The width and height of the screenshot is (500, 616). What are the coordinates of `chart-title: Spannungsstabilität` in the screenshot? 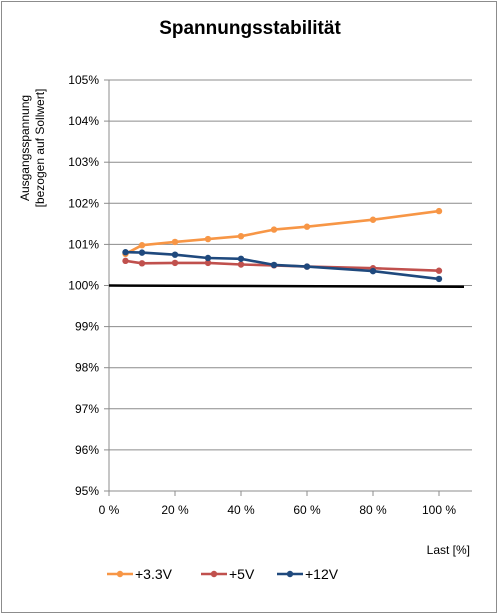 It's located at (250, 28).